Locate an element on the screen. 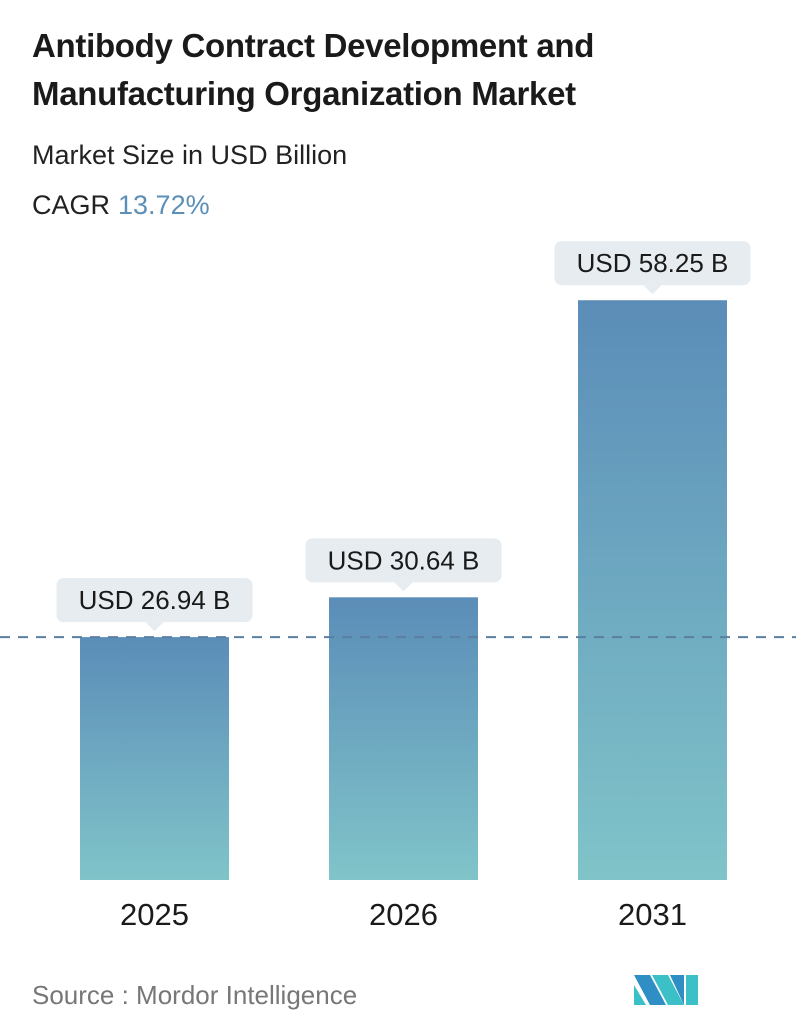 The height and width of the screenshot is (1034, 796). source-text: Source : Mordor Intelligence is located at coordinates (195, 995).